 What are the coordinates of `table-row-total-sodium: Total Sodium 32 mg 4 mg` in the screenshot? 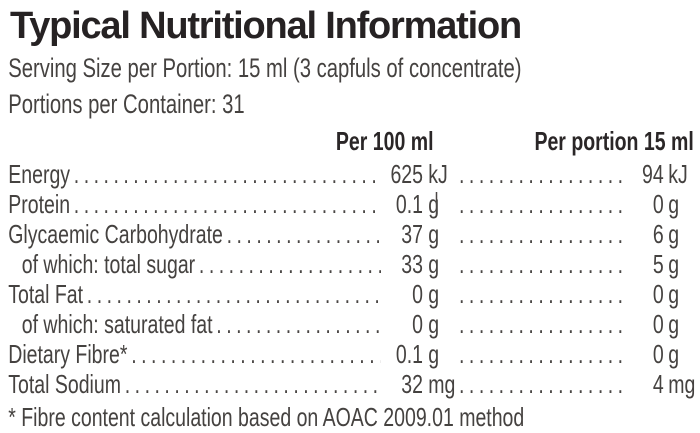 It's located at (350, 384).